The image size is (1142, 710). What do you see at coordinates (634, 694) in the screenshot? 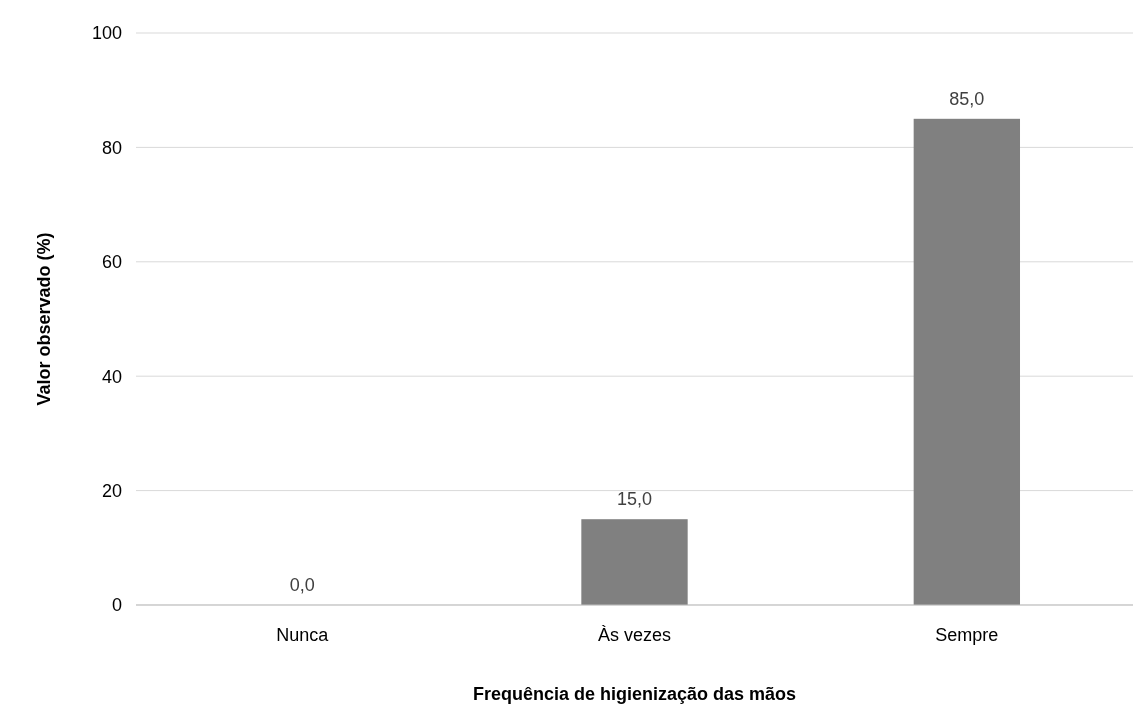
I see `x-axis-title: Frequência de higienização das mãos` at bounding box center [634, 694].